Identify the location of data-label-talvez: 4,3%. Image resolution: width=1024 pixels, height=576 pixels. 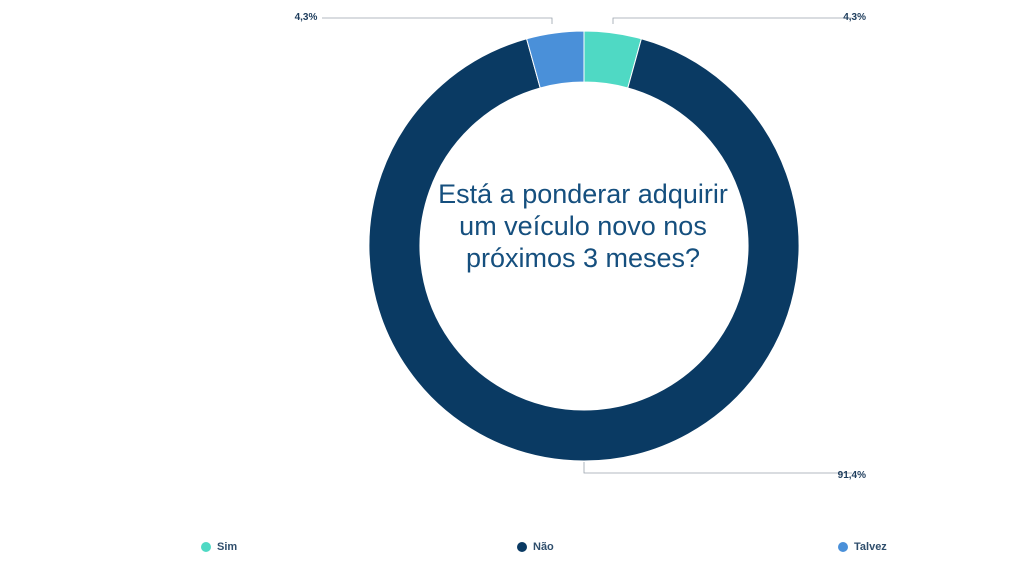
(306, 17).